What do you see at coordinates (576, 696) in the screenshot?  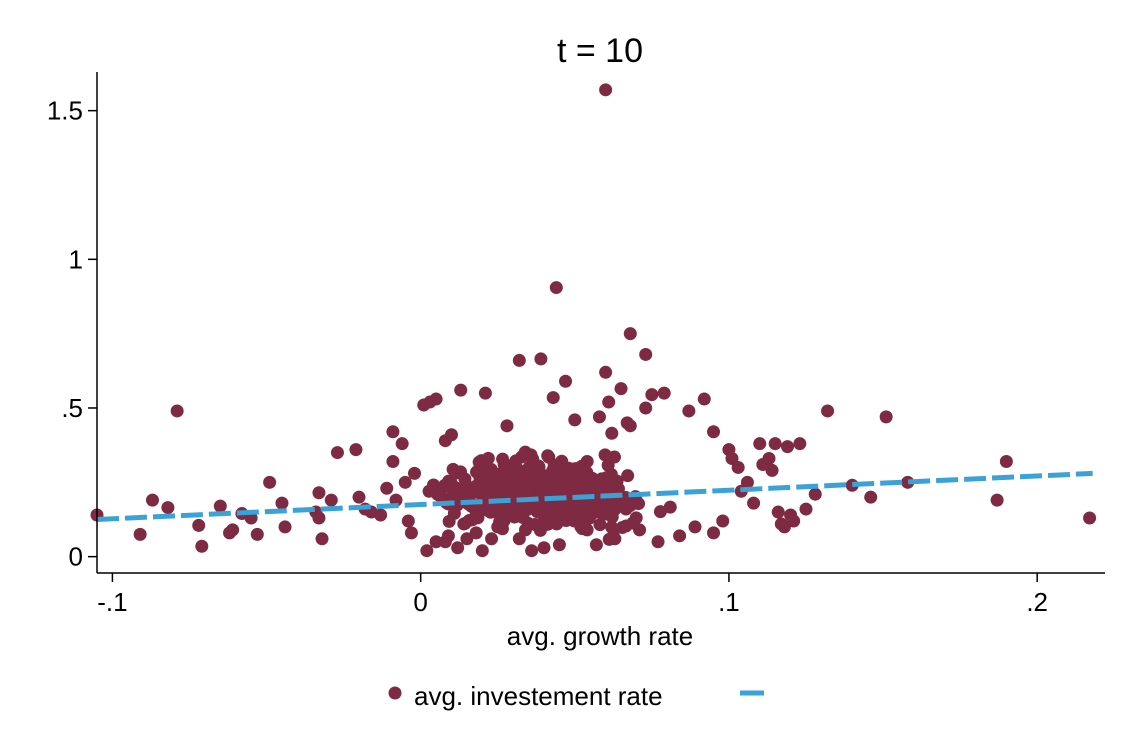 I see `legend: avg. investement rate` at bounding box center [576, 696].